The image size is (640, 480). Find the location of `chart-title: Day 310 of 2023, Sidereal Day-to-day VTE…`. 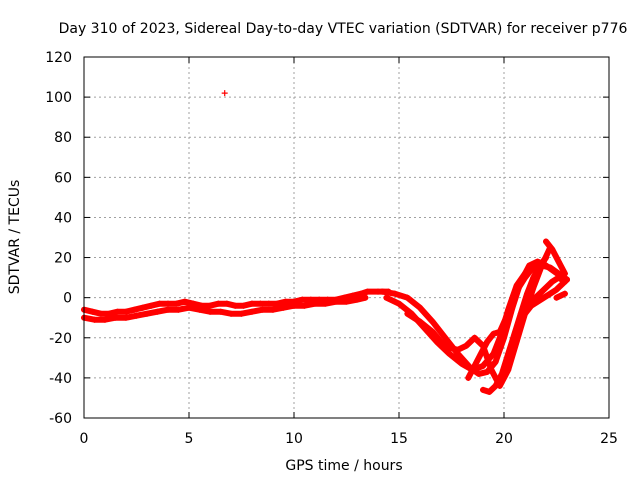

chart-title: Day 310 of 2023, Sidereal Day-to-day VTE… is located at coordinates (343, 29).